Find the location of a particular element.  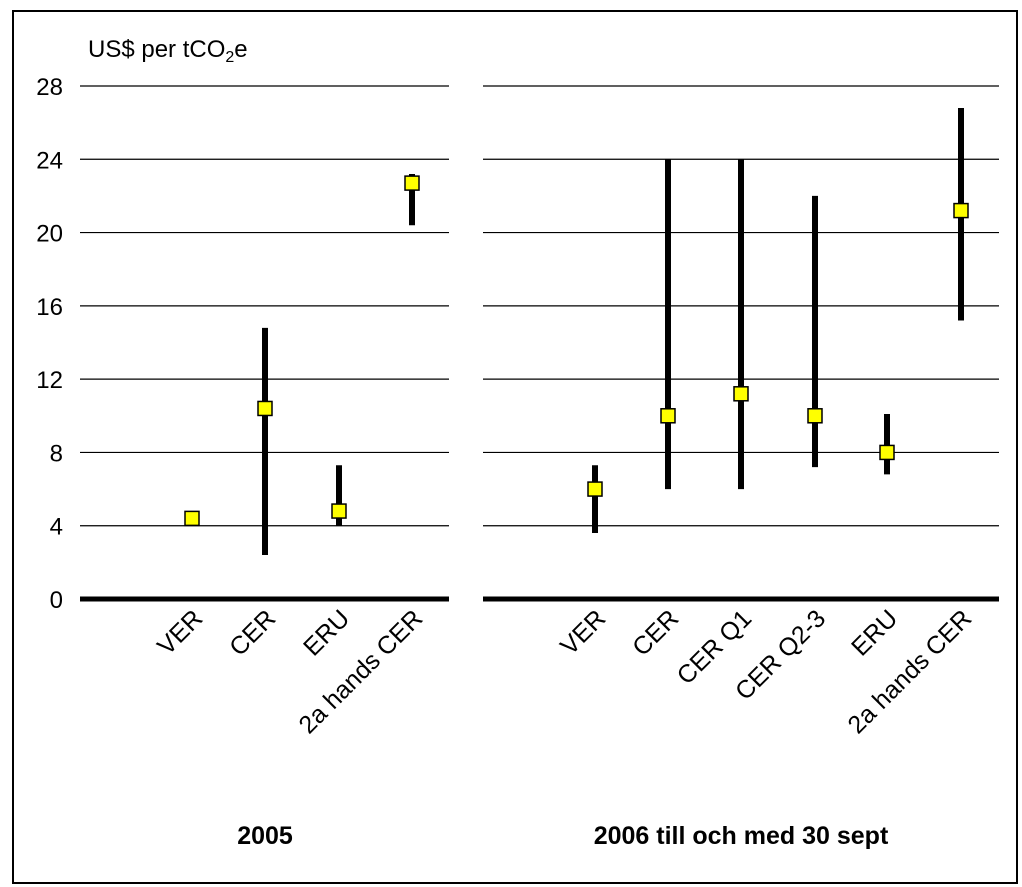

panel-titles: 2005 2006 till och med 30 sept is located at coordinates (563, 836).